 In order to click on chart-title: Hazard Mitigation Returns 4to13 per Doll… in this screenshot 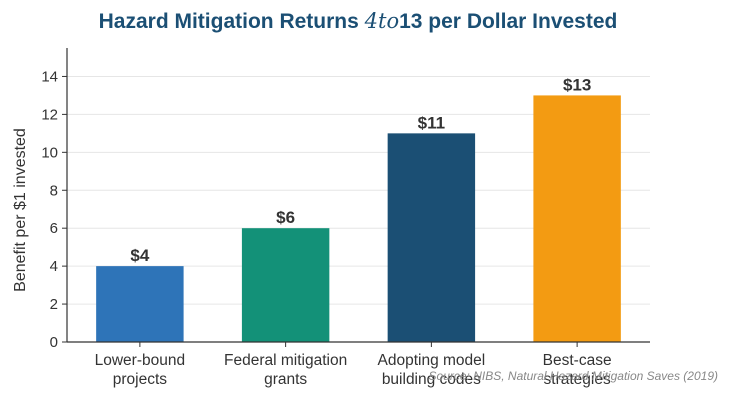, I will do `click(358, 21)`.